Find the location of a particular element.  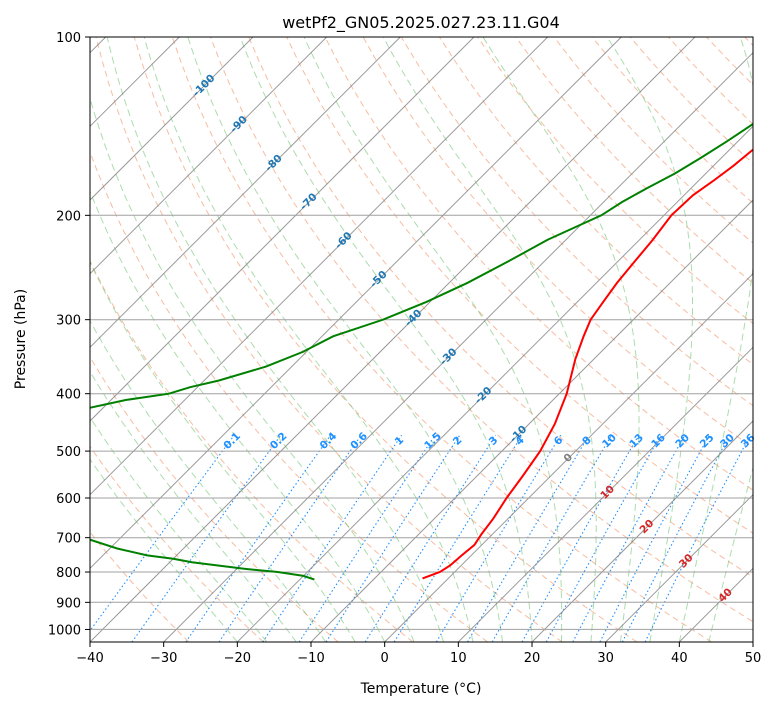

x-tick-label: −30 is located at coordinates (163, 658).